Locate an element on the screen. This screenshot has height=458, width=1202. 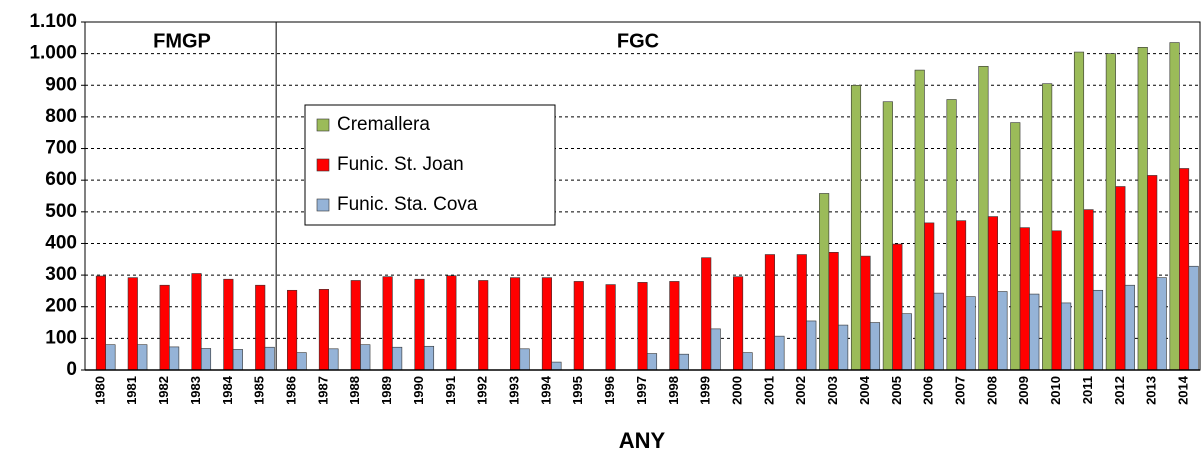
x-tick-label: 1995 is located at coordinates (577, 390).